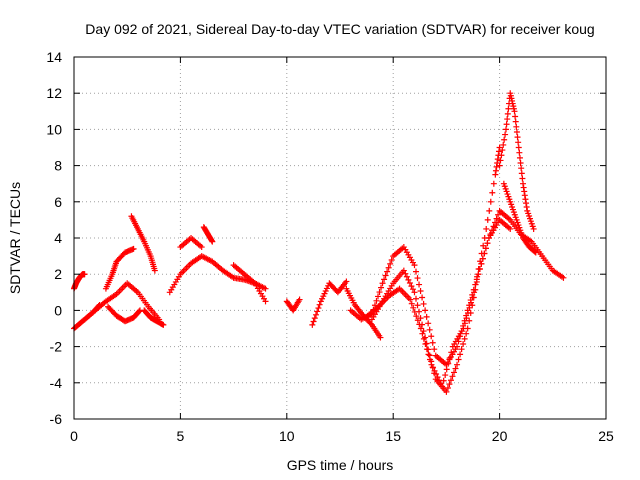  What do you see at coordinates (500, 436) in the screenshot?
I see `x-tick-label: 20` at bounding box center [500, 436].